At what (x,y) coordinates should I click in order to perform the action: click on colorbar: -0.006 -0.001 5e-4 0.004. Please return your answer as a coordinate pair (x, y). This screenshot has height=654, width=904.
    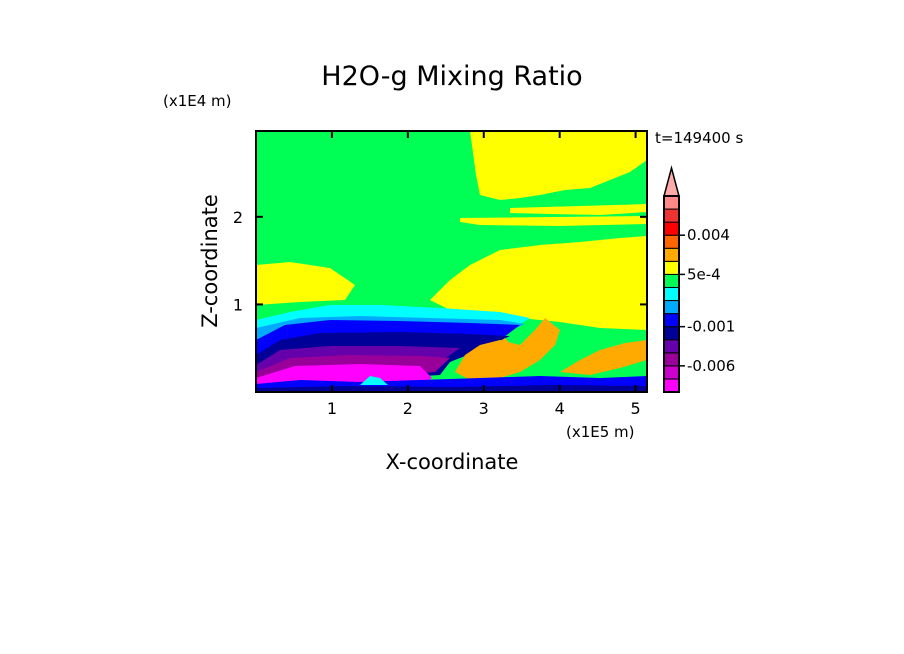
    Looking at the image, I should click on (699, 279).